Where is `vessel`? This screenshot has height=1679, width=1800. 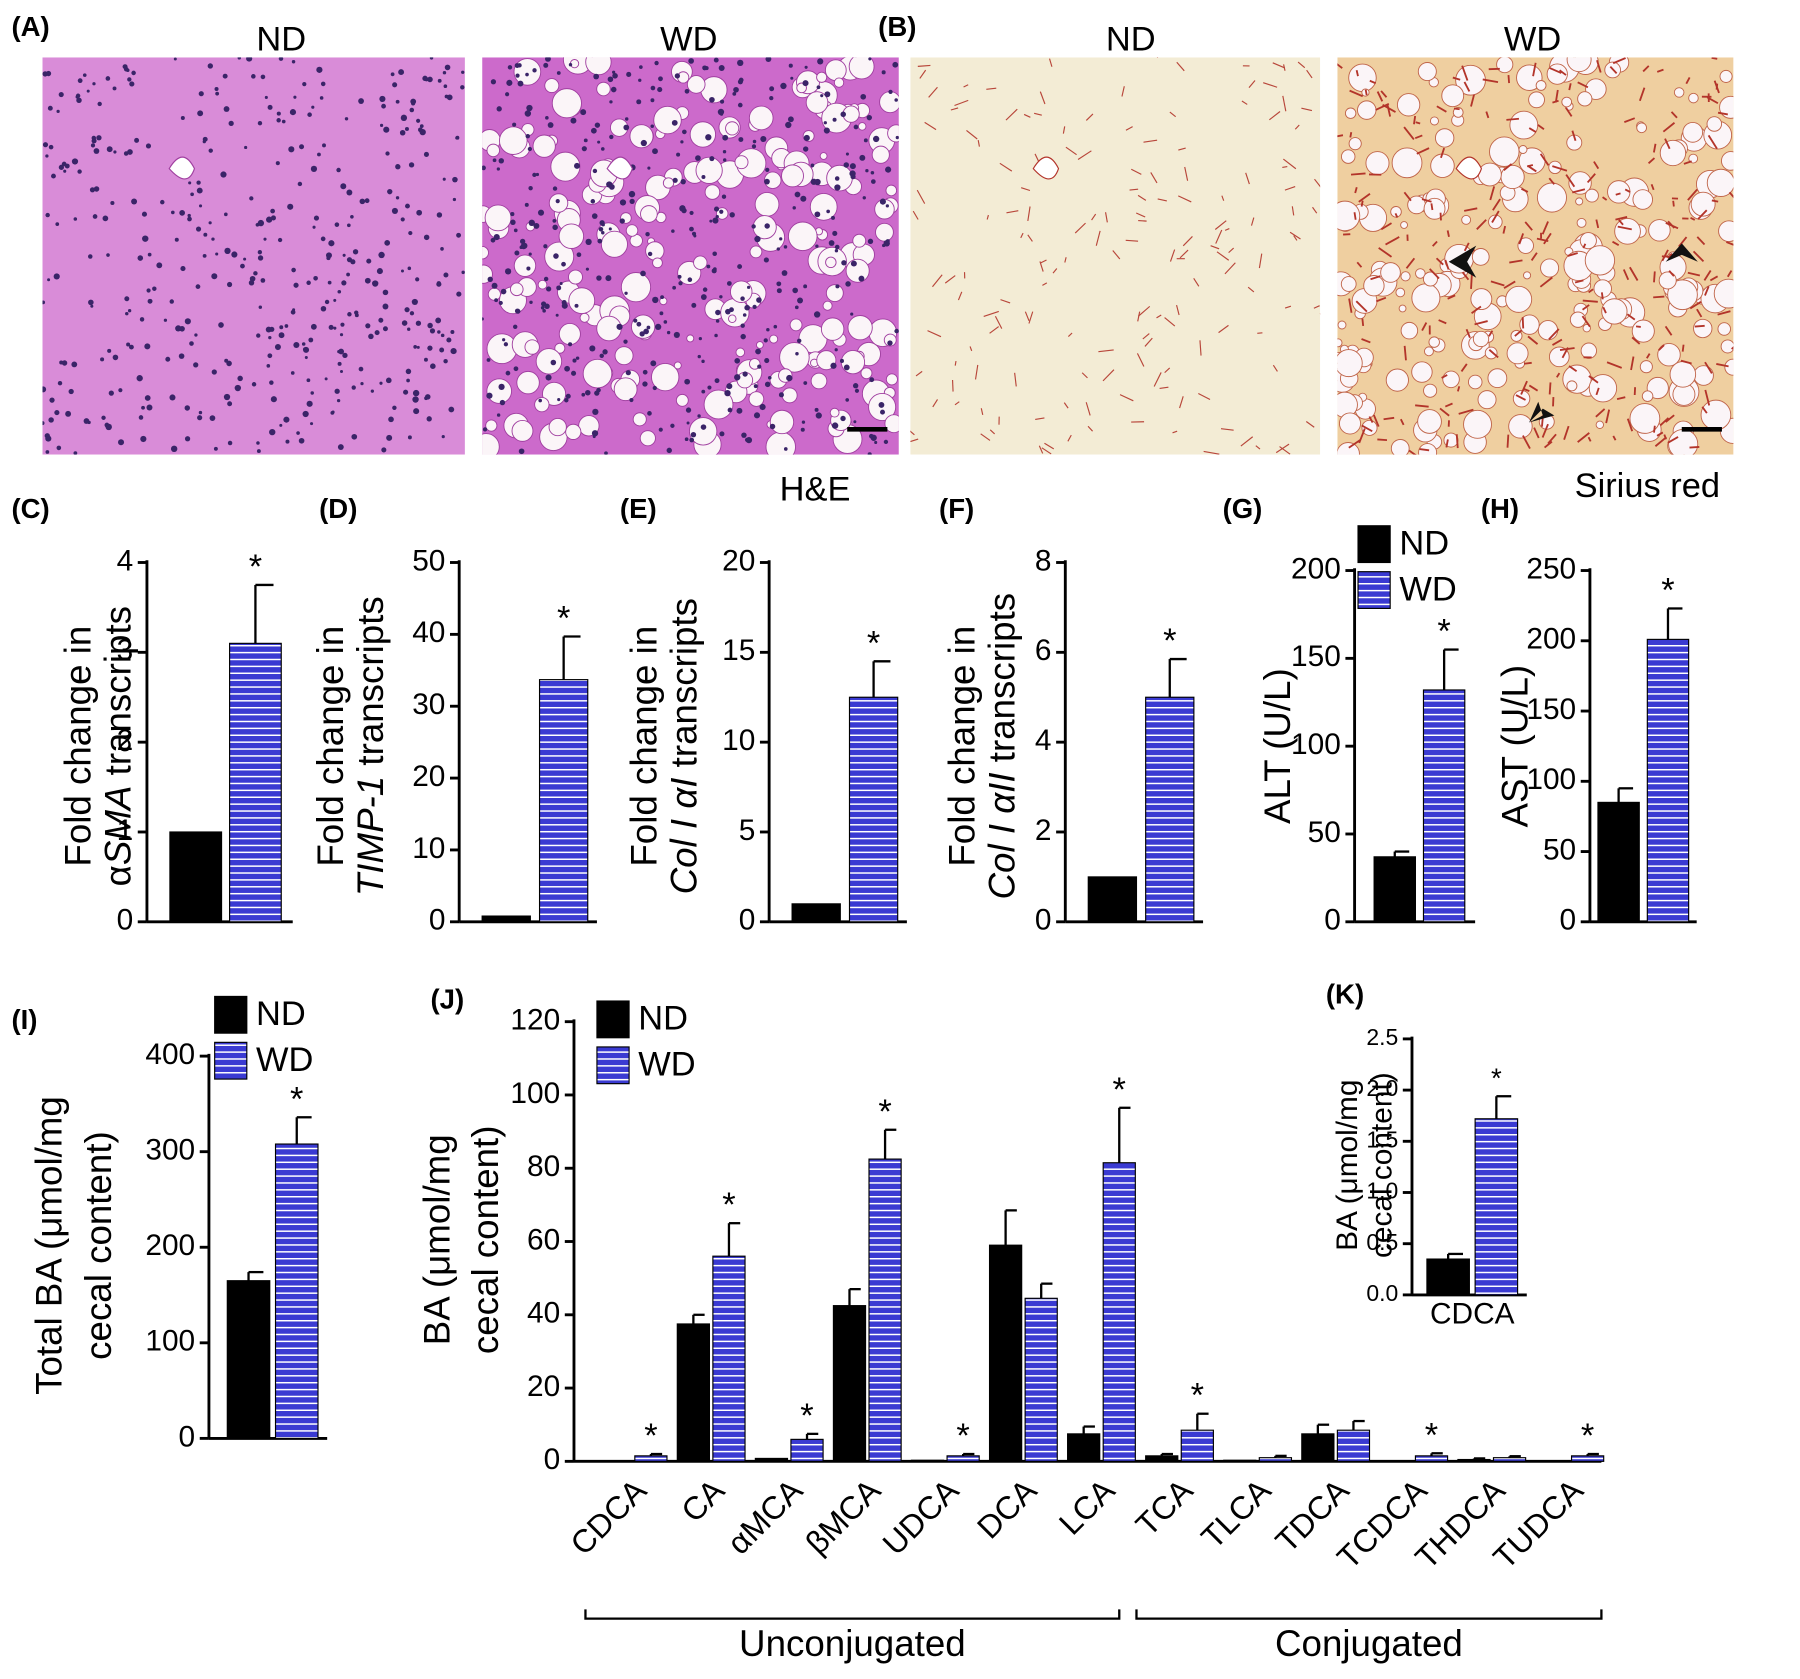 vessel is located at coordinates (182, 168).